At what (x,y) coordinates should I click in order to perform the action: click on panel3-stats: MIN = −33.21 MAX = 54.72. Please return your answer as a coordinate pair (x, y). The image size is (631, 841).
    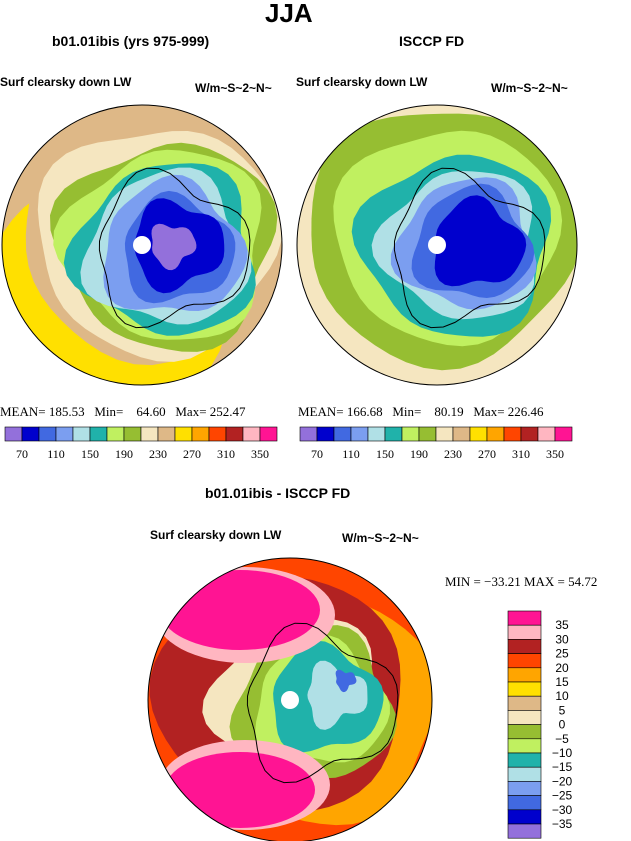
    Looking at the image, I should click on (521, 581).